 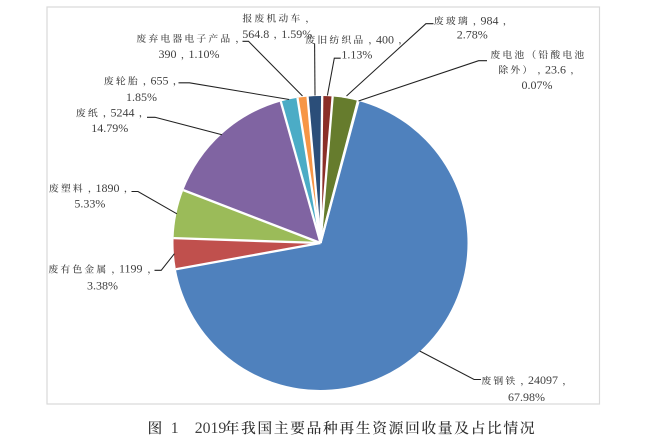 I want to click on svg-text: 564.8, so click(x=255, y=34).